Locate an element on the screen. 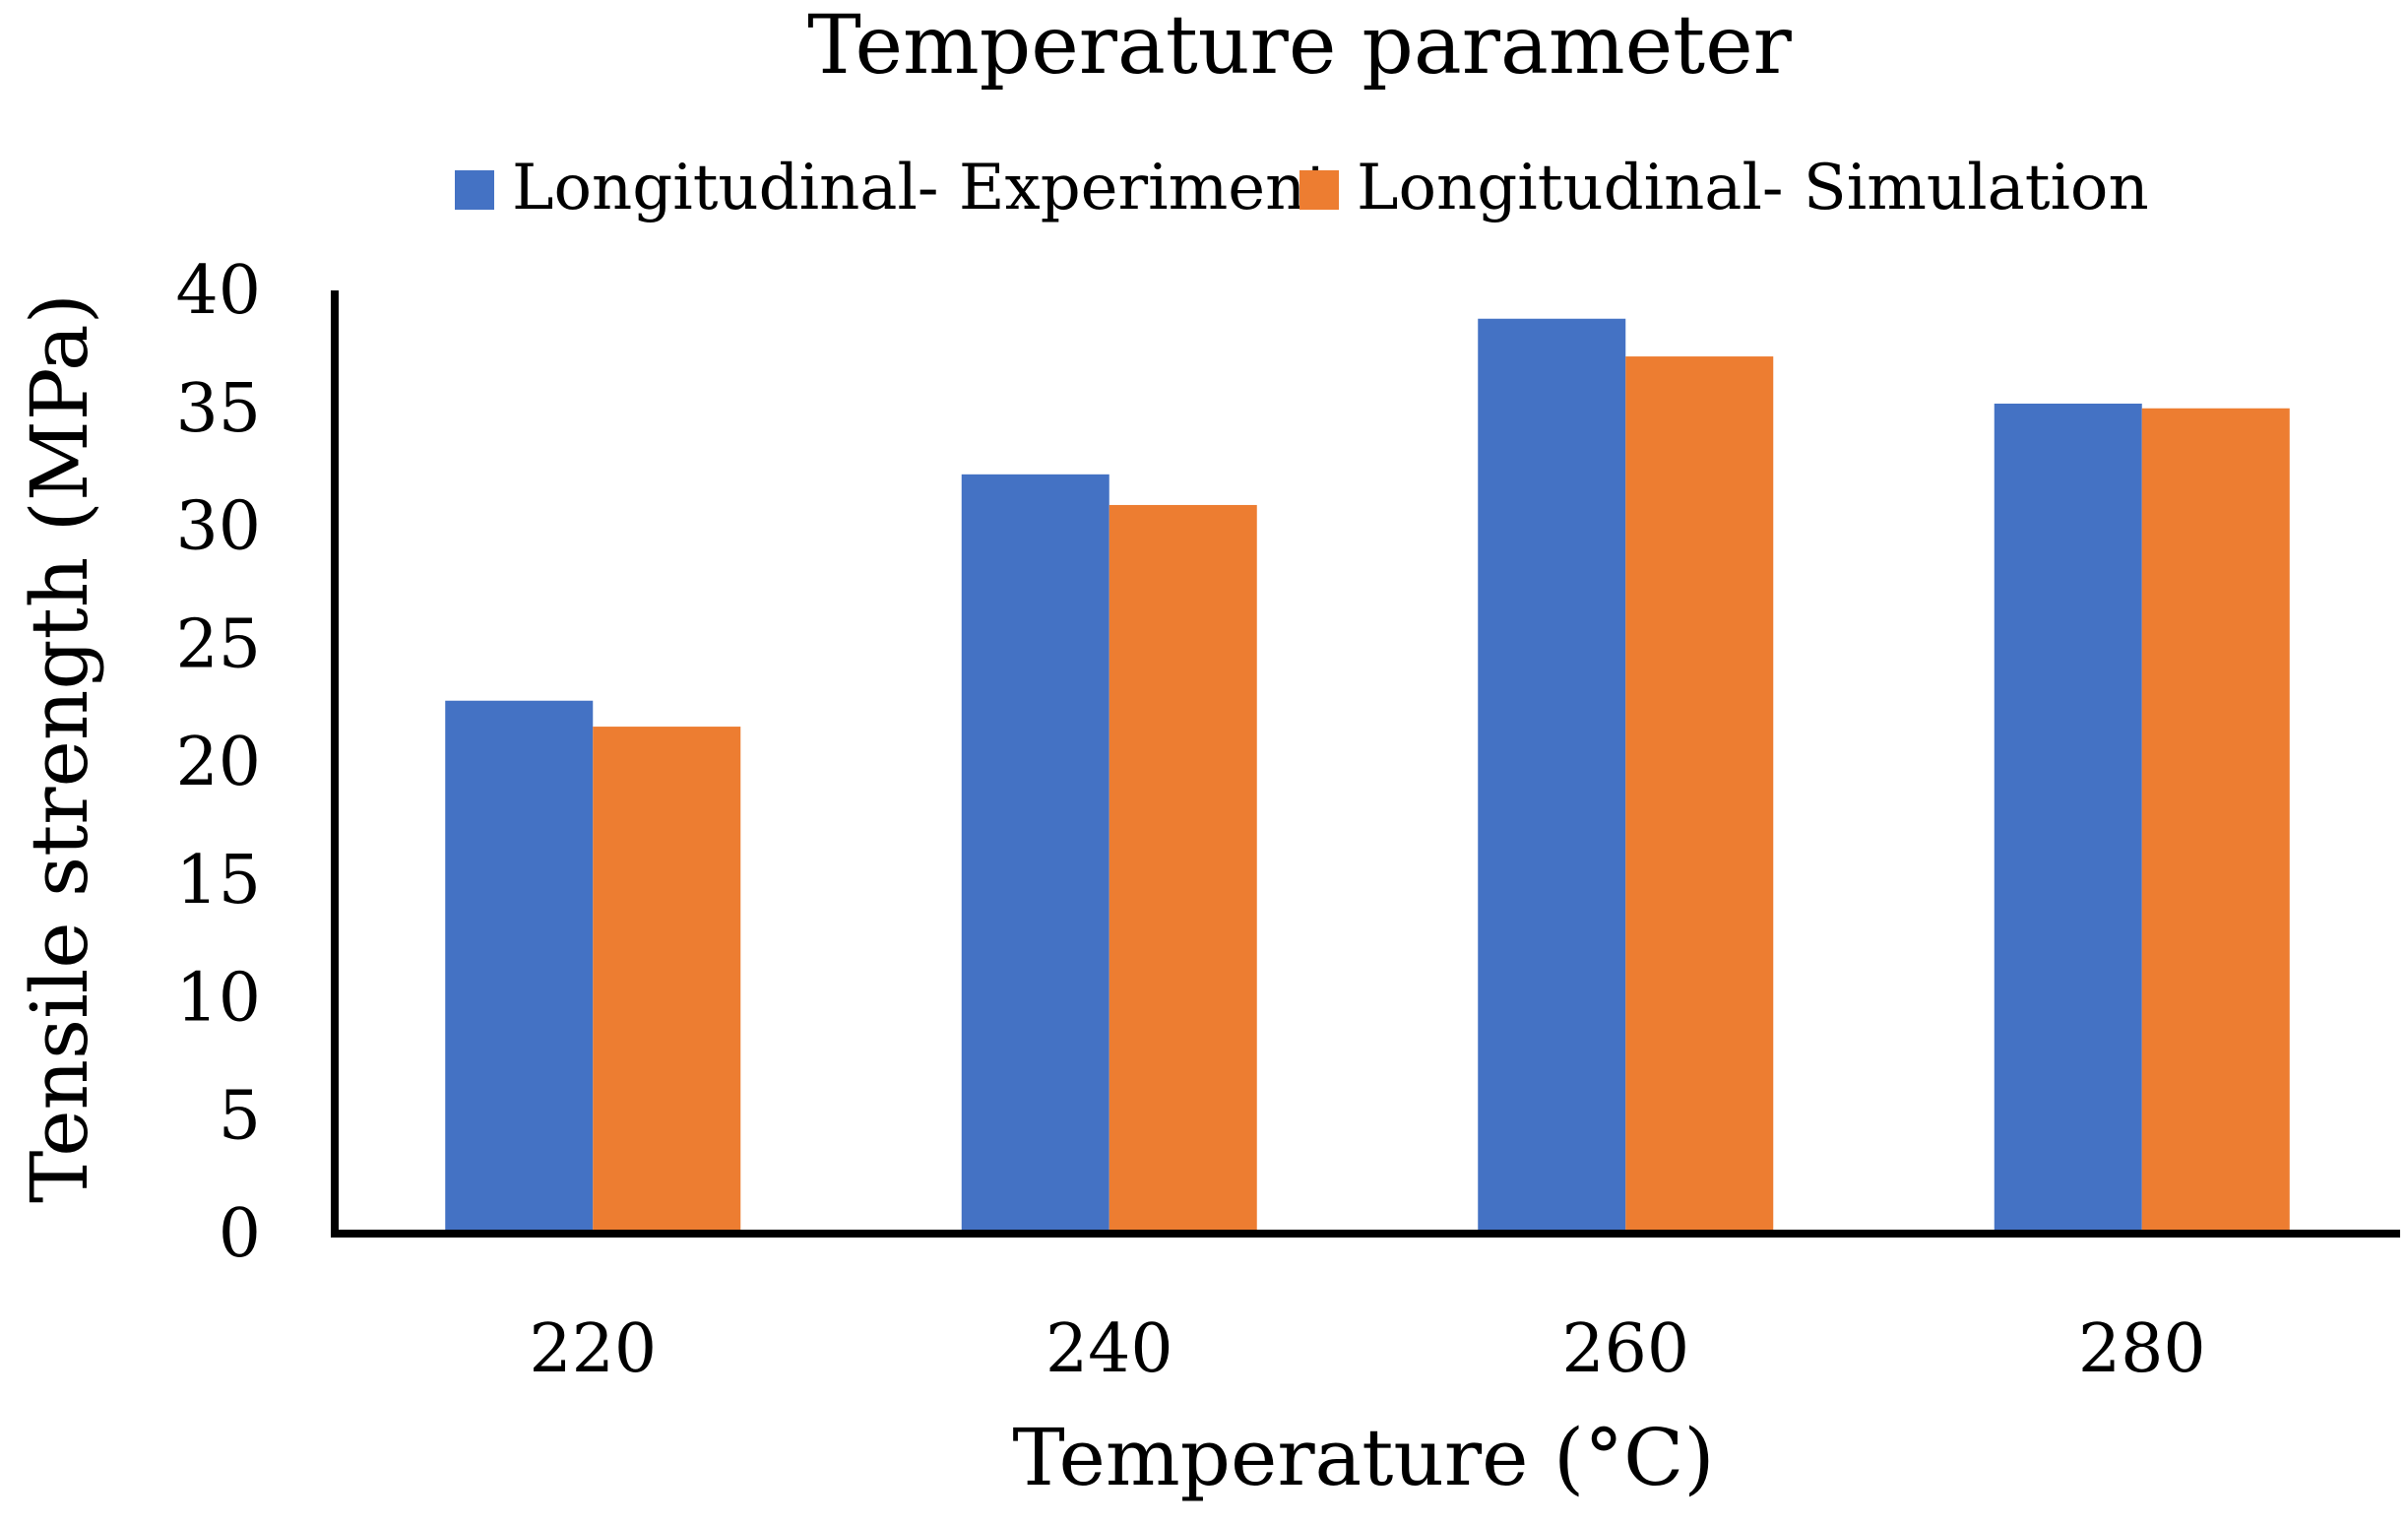 This screenshot has height=1525, width=2408. y-tick-label: 20 is located at coordinates (218, 762).